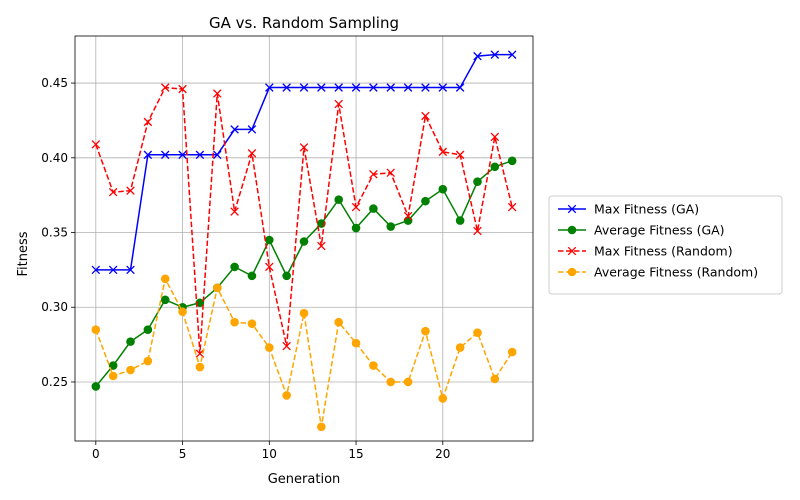  I want to click on x-tick-label: 0, so click(96, 454).